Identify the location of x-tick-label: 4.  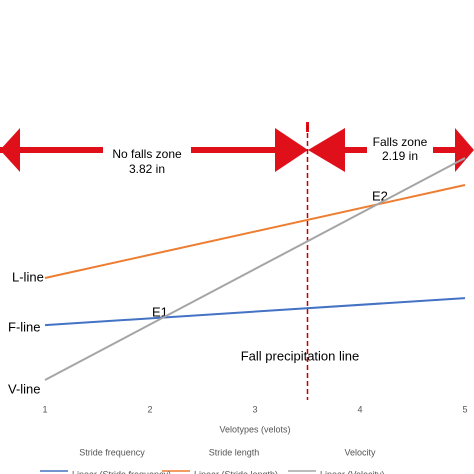
(359, 409).